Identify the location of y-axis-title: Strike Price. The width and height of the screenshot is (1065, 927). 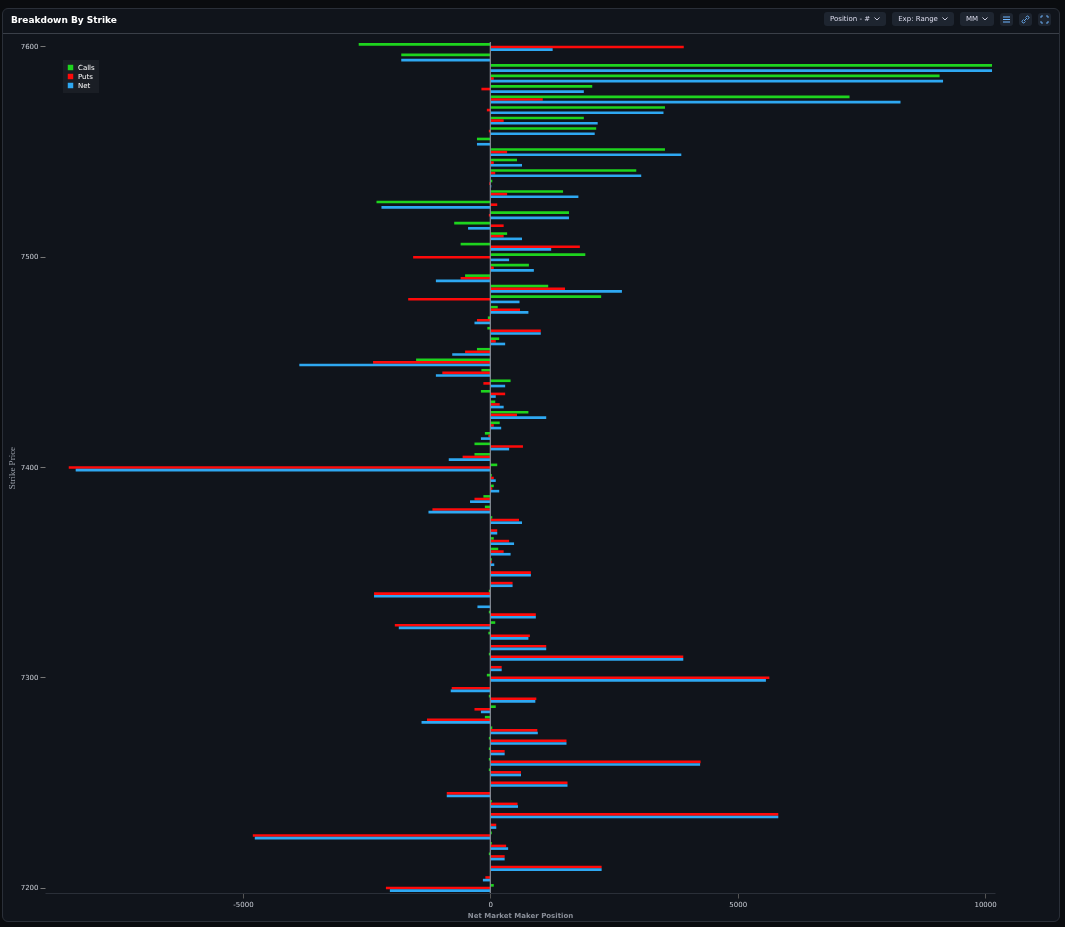
(11, 468).